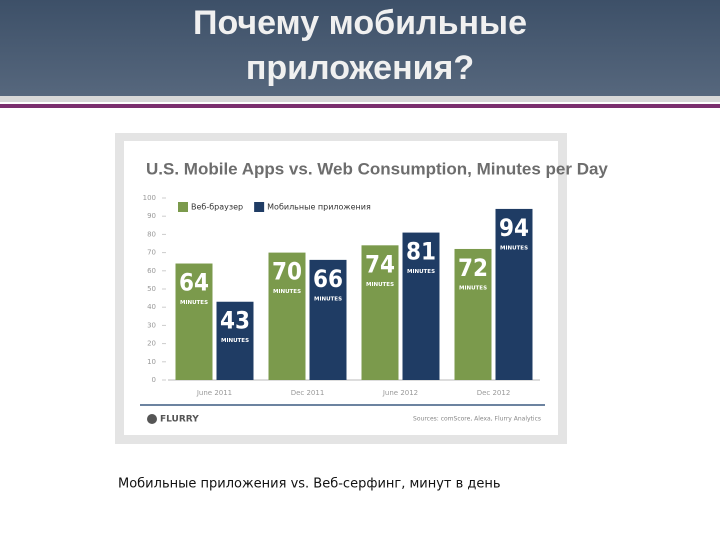 Image resolution: width=720 pixels, height=544 pixels. What do you see at coordinates (151, 289) in the screenshot?
I see `y-tick-label: 50` at bounding box center [151, 289].